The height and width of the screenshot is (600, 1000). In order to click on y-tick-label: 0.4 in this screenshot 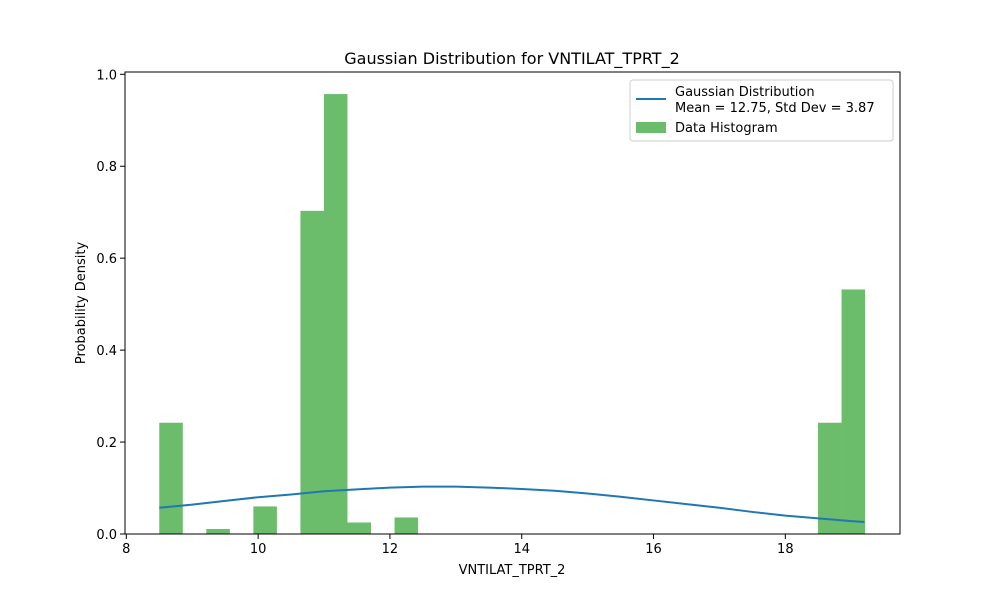, I will do `click(106, 351)`.